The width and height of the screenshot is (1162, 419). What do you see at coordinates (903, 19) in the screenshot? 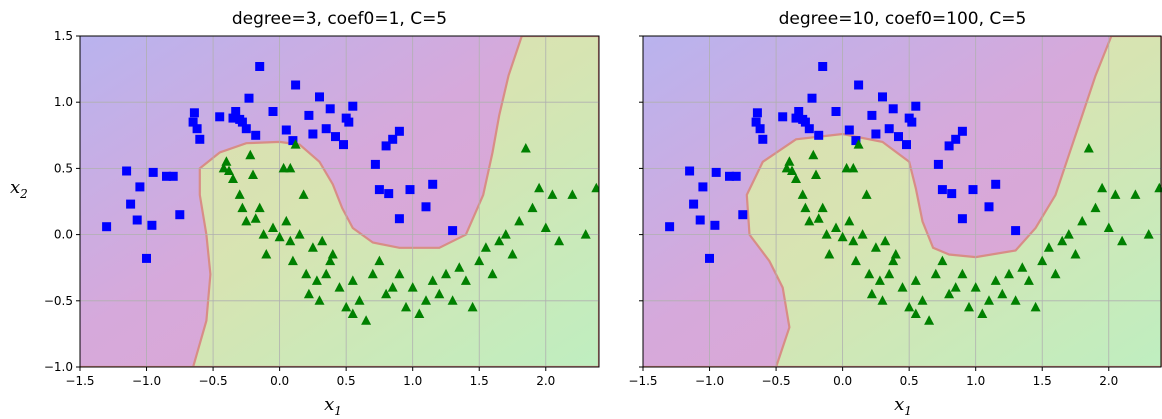
I see `chart-title: degree=10, coef0=100, C=5` at bounding box center [903, 19].